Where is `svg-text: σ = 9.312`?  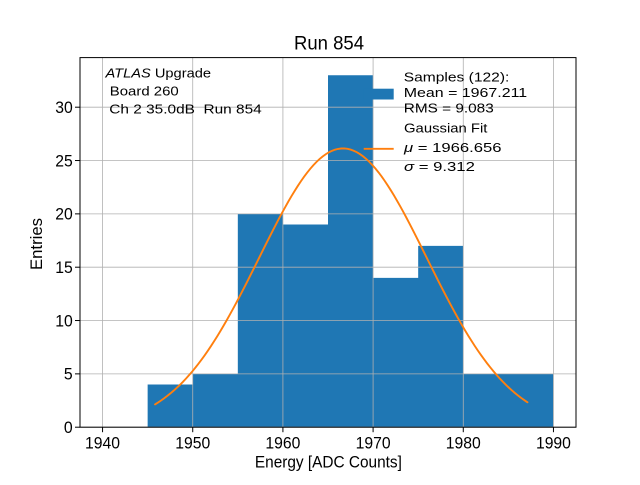 svg-text: σ = 9.312 is located at coordinates (439, 166).